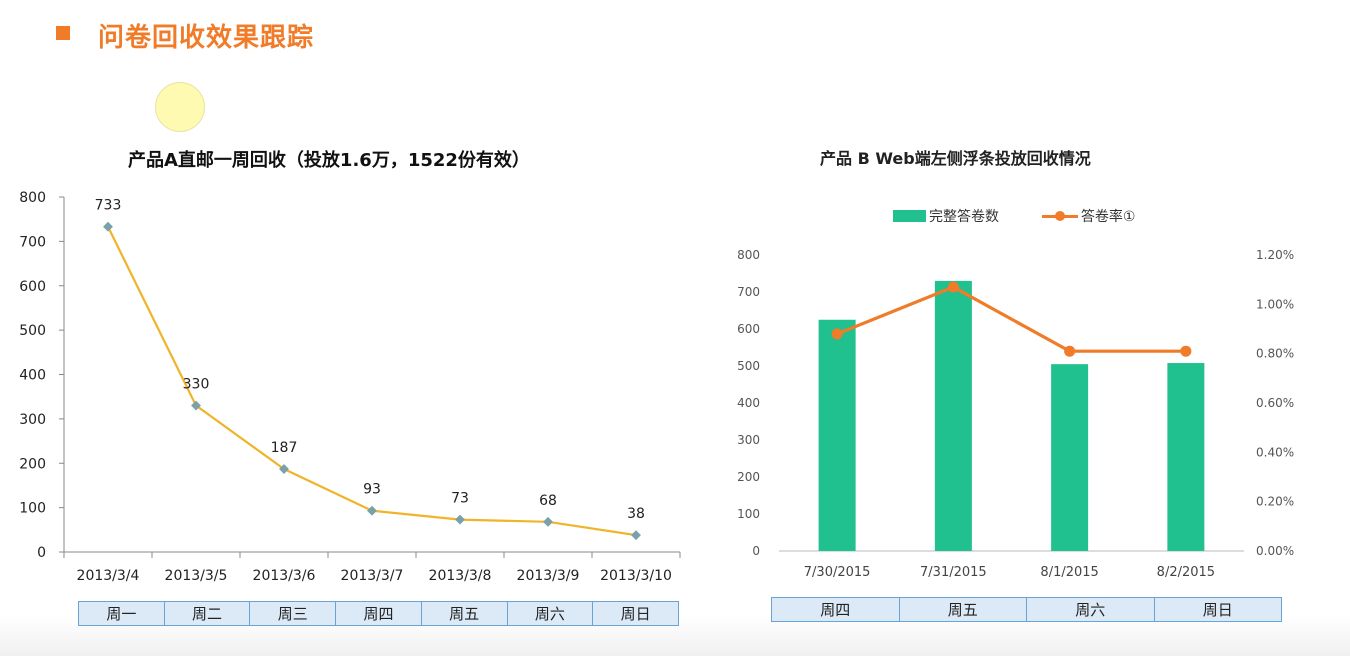  I want to click on chart-a-x-tick-label: 2013/3/7, so click(372, 576).